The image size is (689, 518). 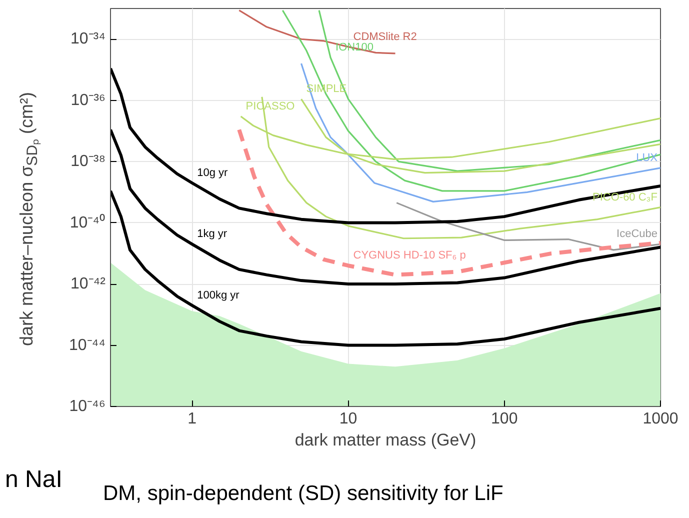 What do you see at coordinates (88, 39) in the screenshot?
I see `y-tick-label: 10⁻³⁴` at bounding box center [88, 39].